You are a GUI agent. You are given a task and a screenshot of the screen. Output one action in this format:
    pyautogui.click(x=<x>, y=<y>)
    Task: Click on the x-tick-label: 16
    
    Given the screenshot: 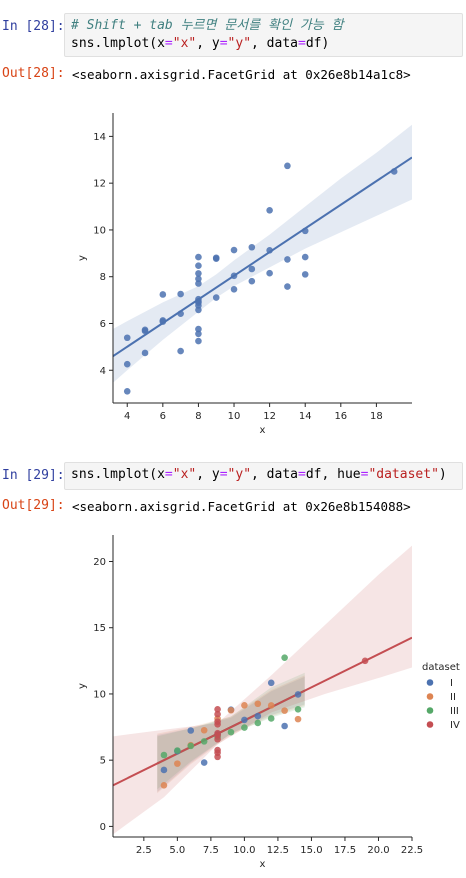 What is the action you would take?
    pyautogui.click(x=340, y=416)
    